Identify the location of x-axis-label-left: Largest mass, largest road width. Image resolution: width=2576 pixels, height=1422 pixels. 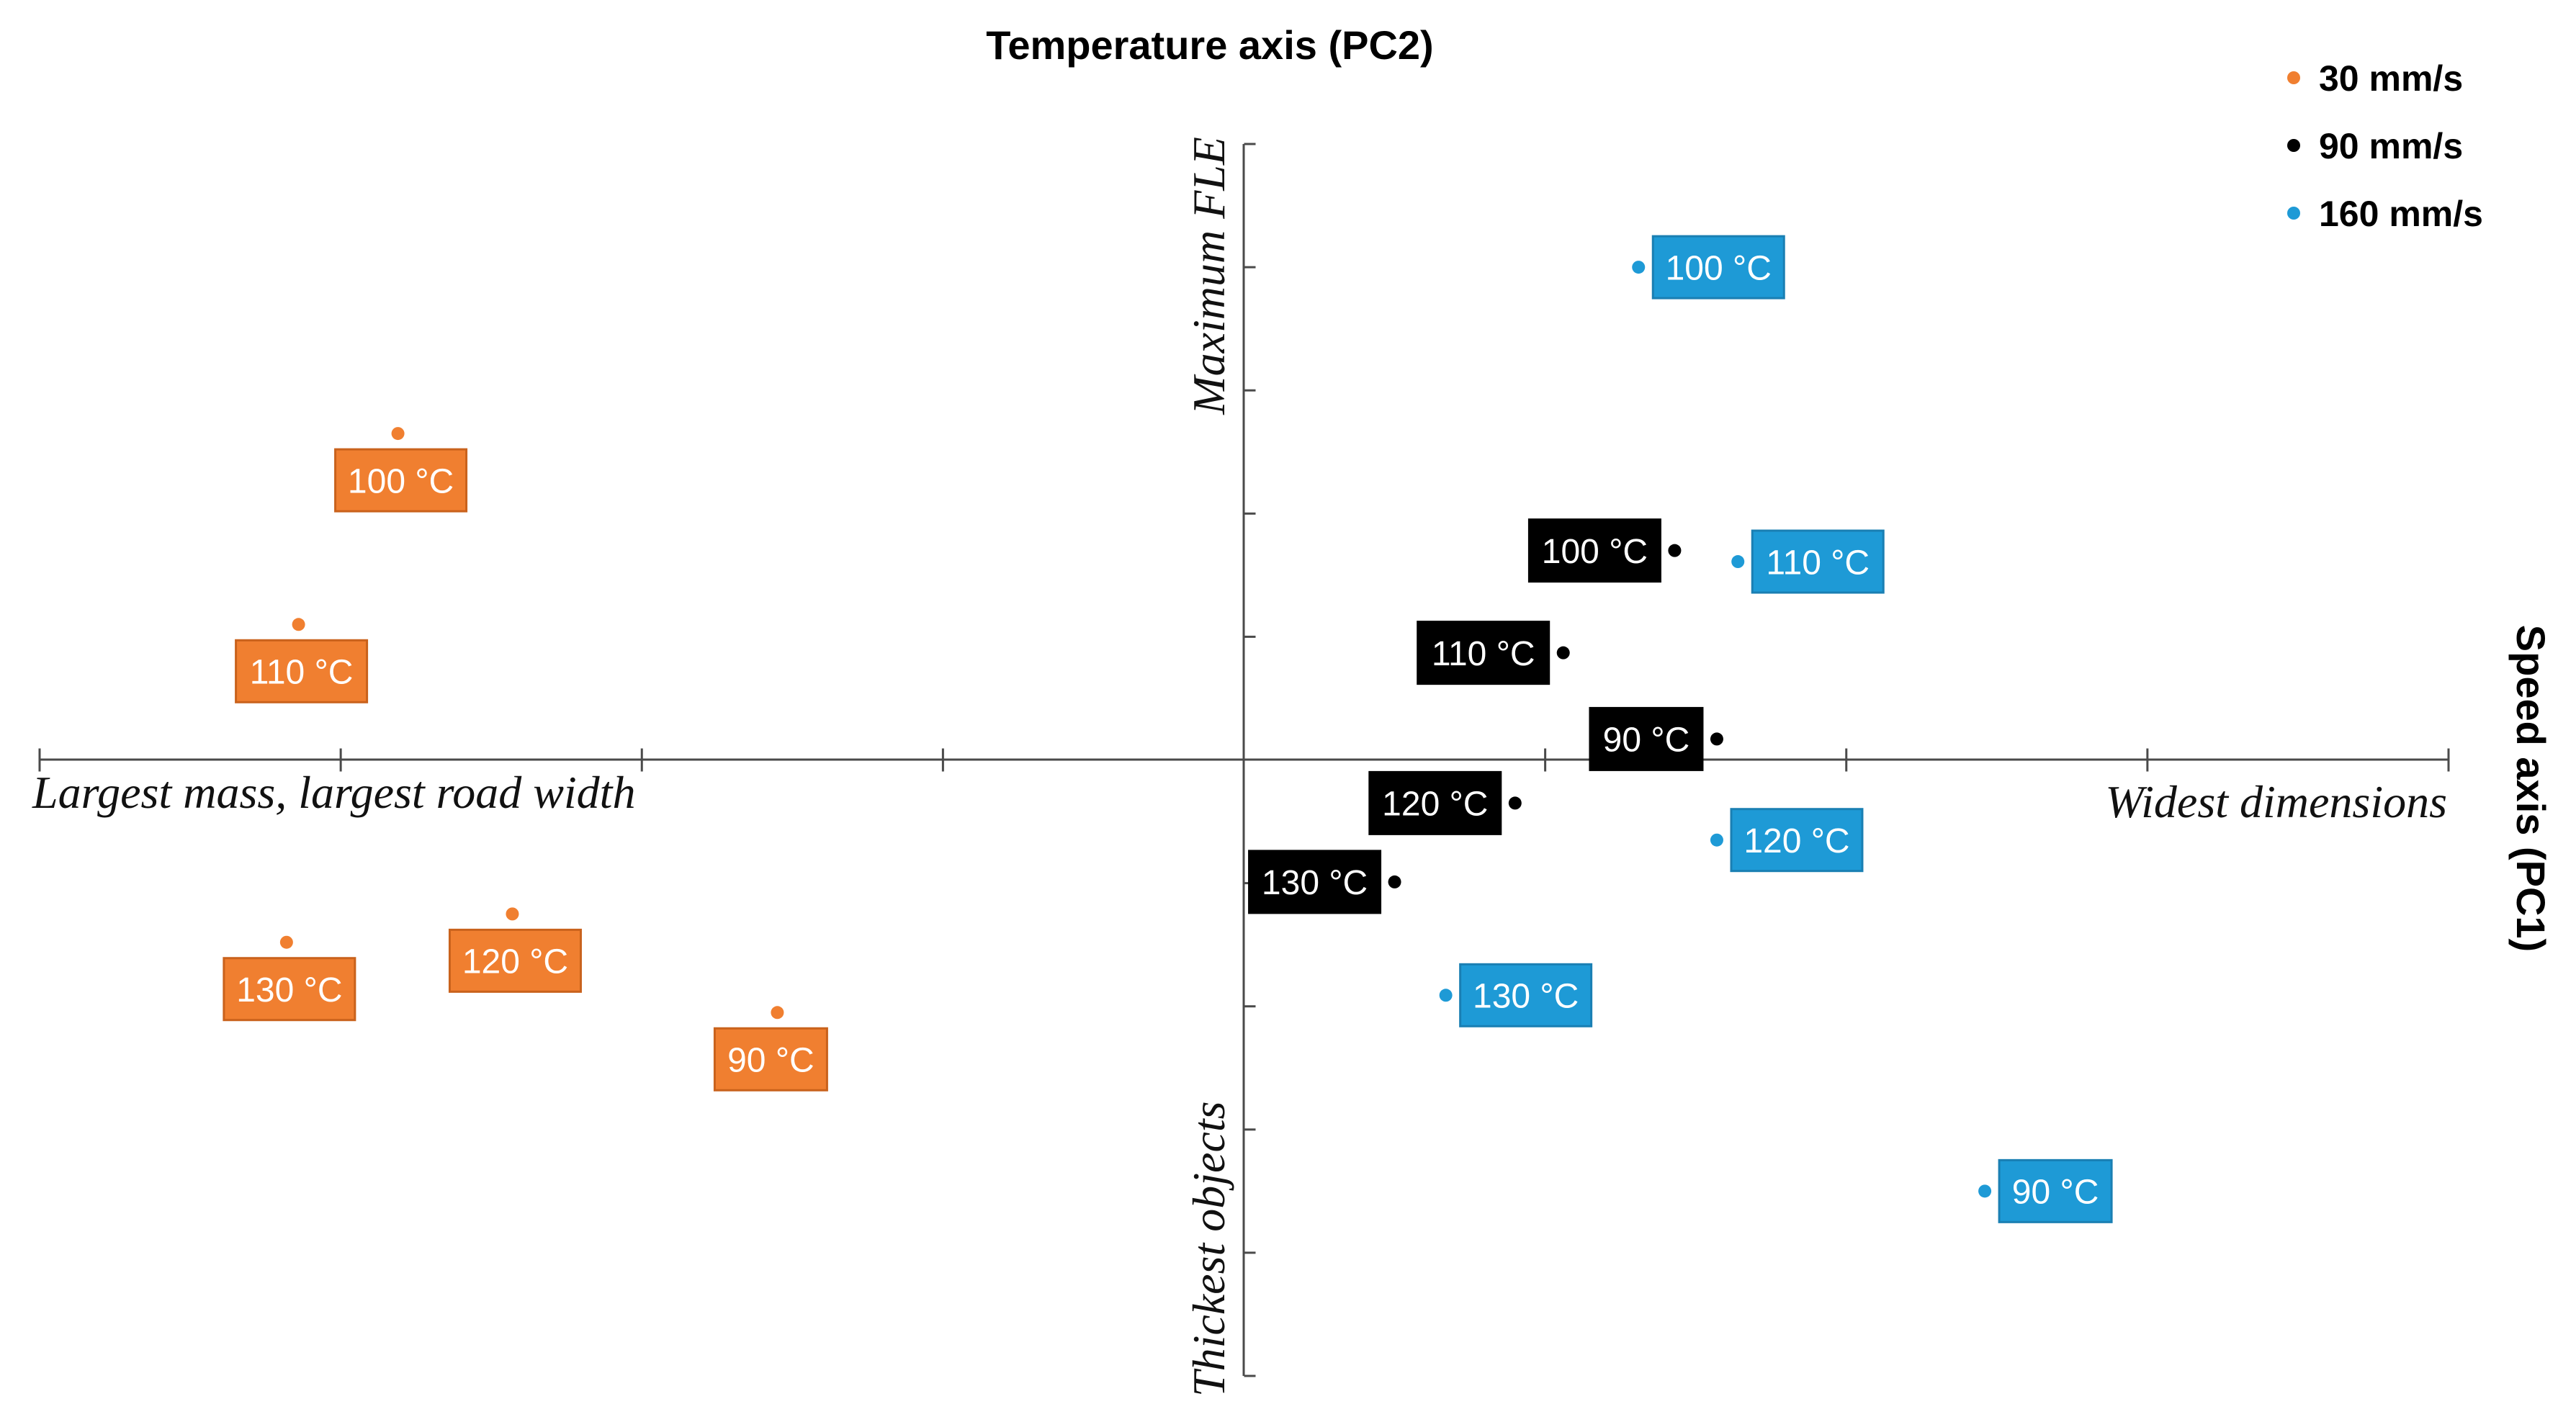
(333, 792).